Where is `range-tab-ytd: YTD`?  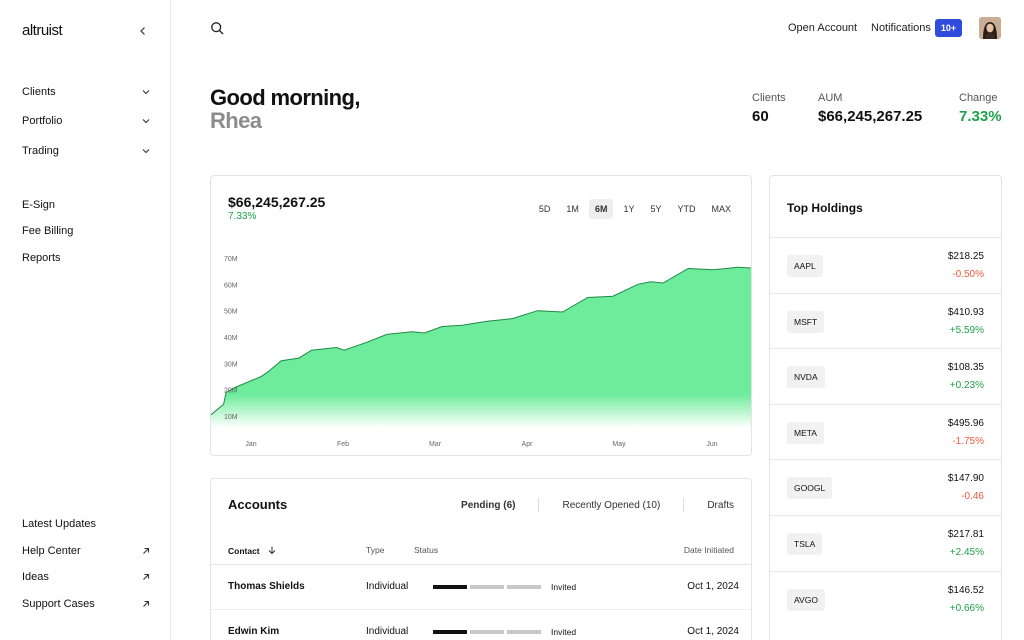 range-tab-ytd: YTD is located at coordinates (686, 209).